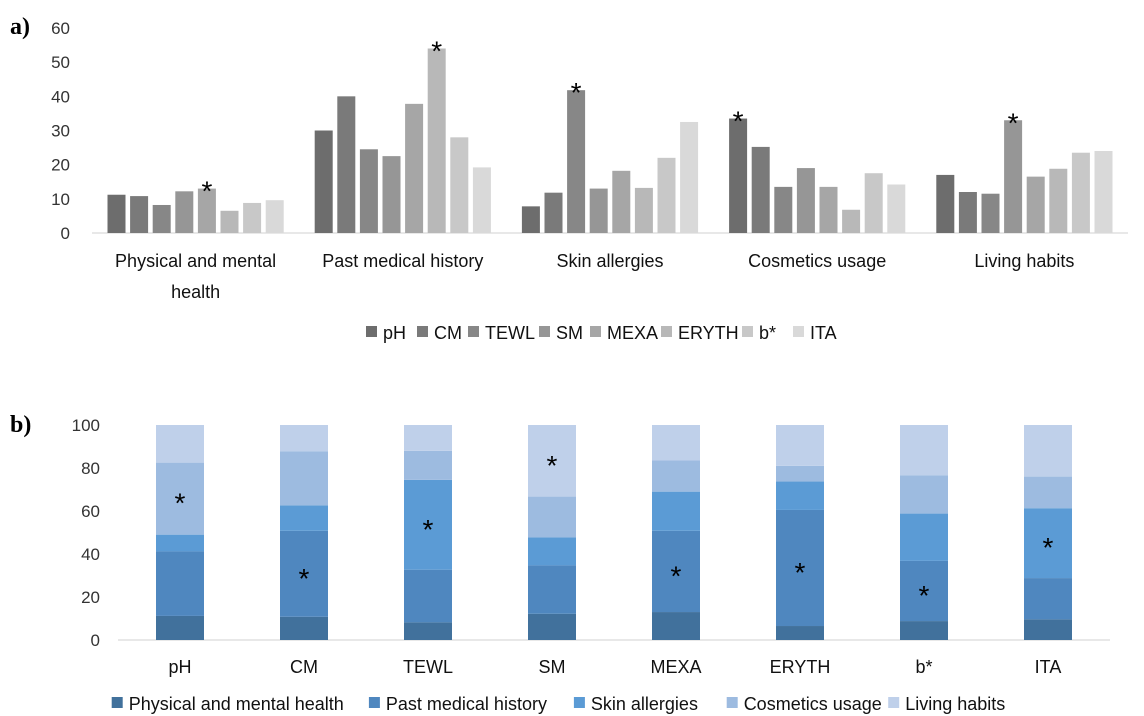 Image resolution: width=1144 pixels, height=716 pixels. Describe the element at coordinates (473, 331) in the screenshot. I see `legend-swatch-TEWL` at that location.